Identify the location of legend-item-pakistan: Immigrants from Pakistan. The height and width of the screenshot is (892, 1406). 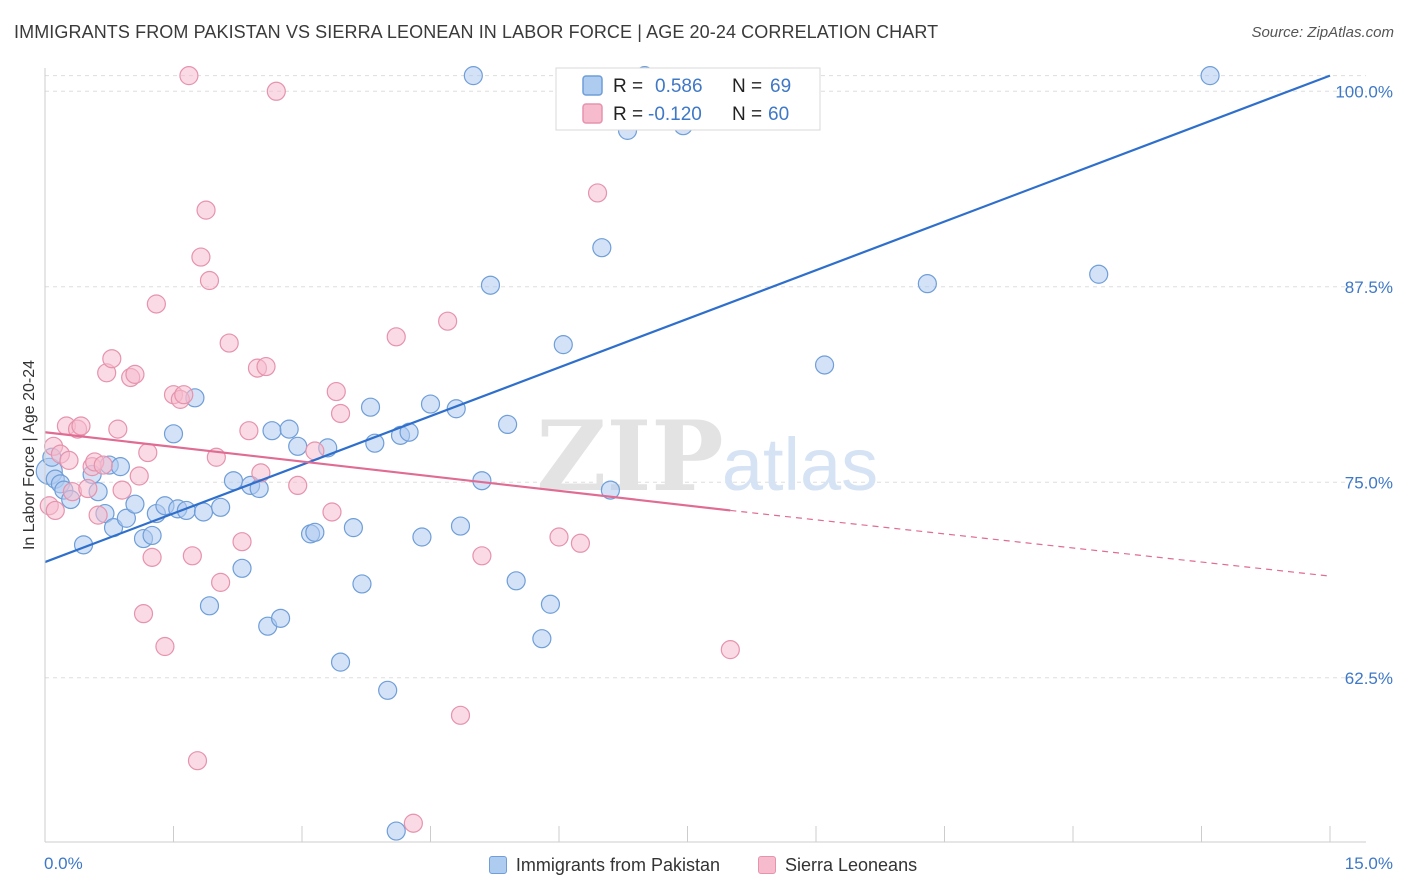
(604, 865).